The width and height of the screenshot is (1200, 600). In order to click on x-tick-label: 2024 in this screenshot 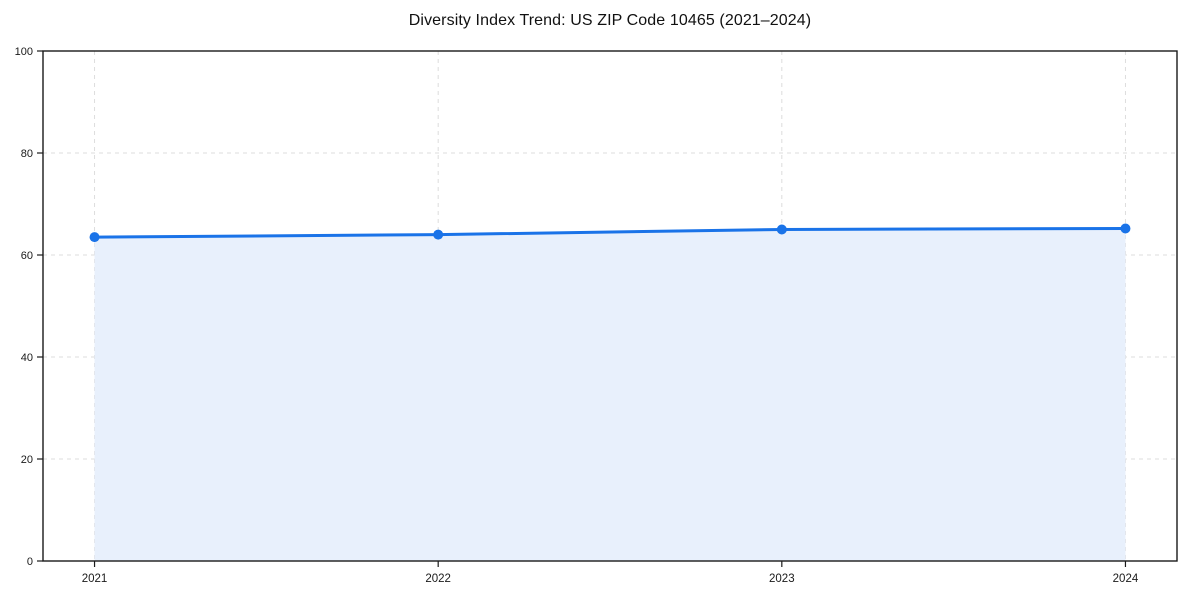, I will do `click(1126, 579)`.